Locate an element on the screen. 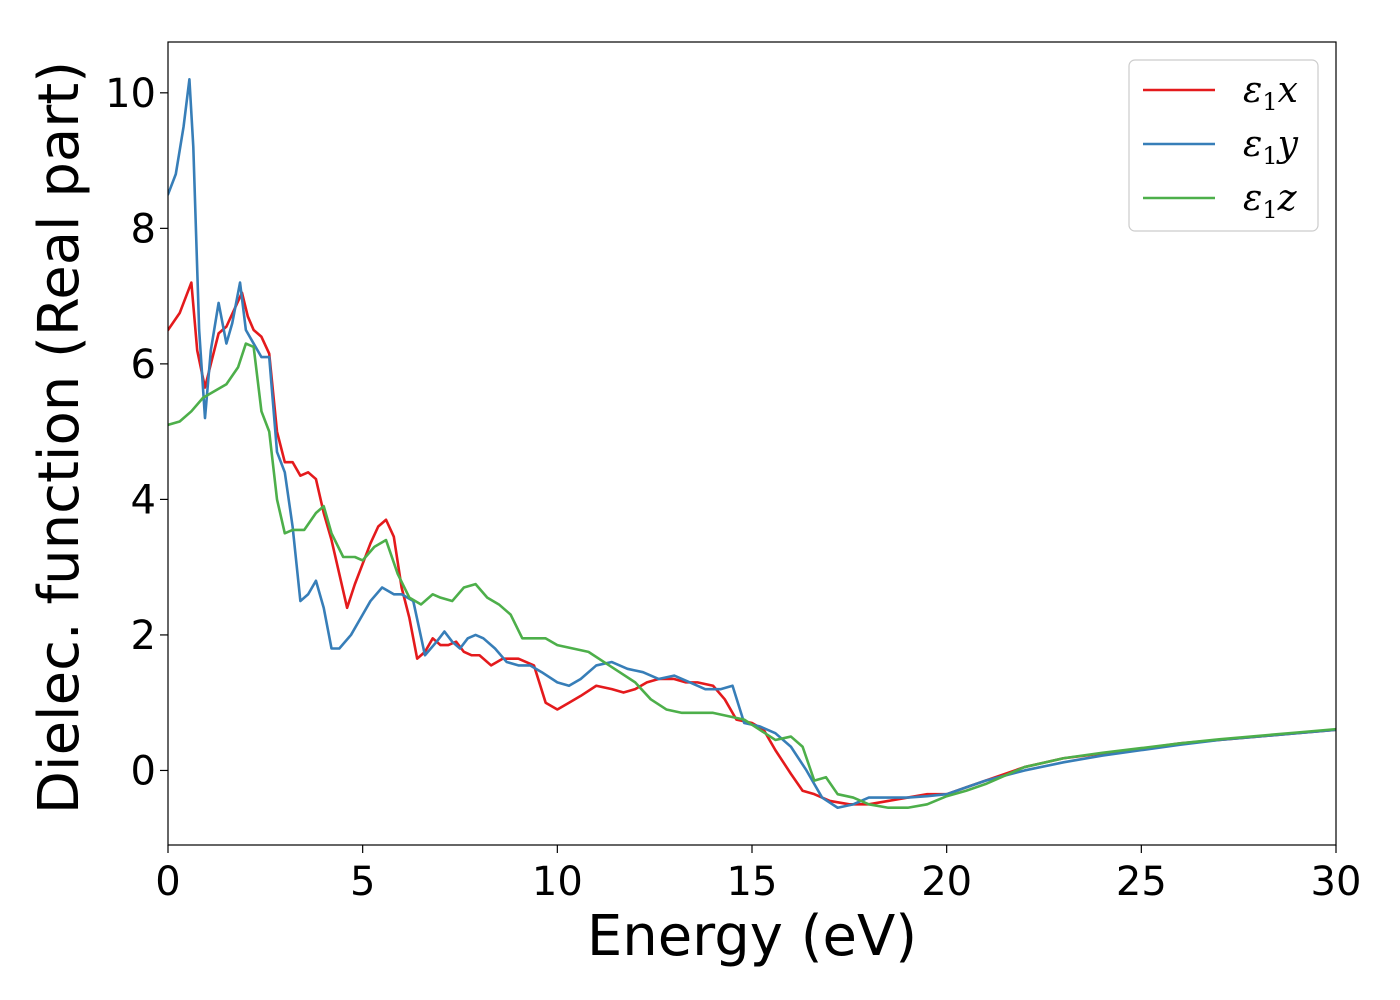 The width and height of the screenshot is (1400, 1000). x-tick-label: 25 is located at coordinates (1141, 882).